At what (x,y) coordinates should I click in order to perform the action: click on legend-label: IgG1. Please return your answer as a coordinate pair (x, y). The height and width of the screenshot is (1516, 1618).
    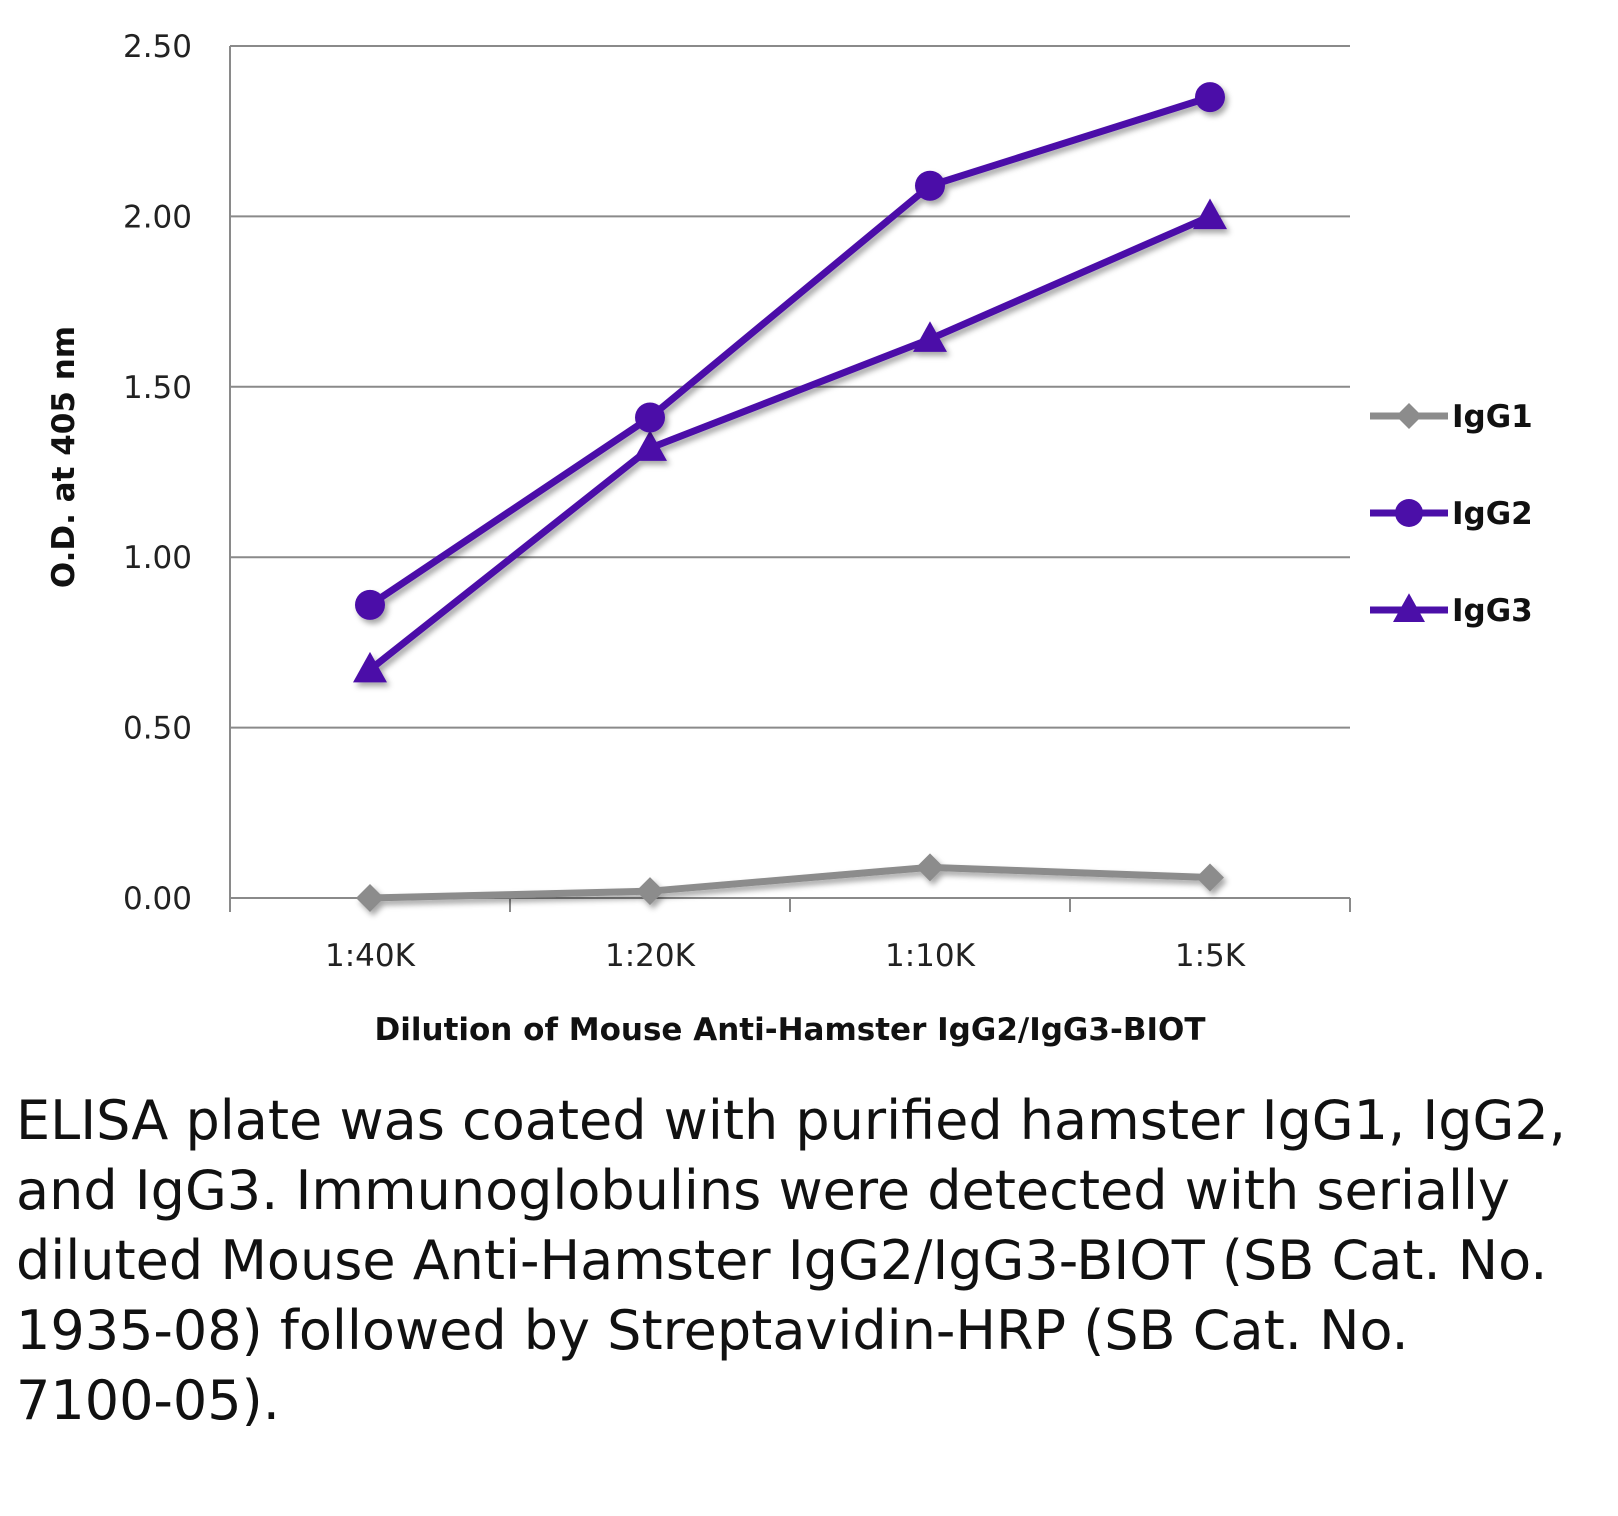
    Looking at the image, I should click on (1492, 417).